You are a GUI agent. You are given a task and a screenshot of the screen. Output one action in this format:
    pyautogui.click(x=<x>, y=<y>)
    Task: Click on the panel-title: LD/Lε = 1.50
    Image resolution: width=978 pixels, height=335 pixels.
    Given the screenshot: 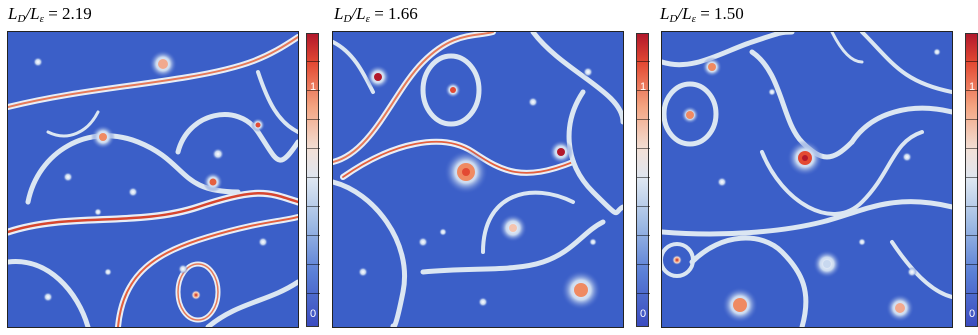 What is the action you would take?
    pyautogui.click(x=702, y=14)
    